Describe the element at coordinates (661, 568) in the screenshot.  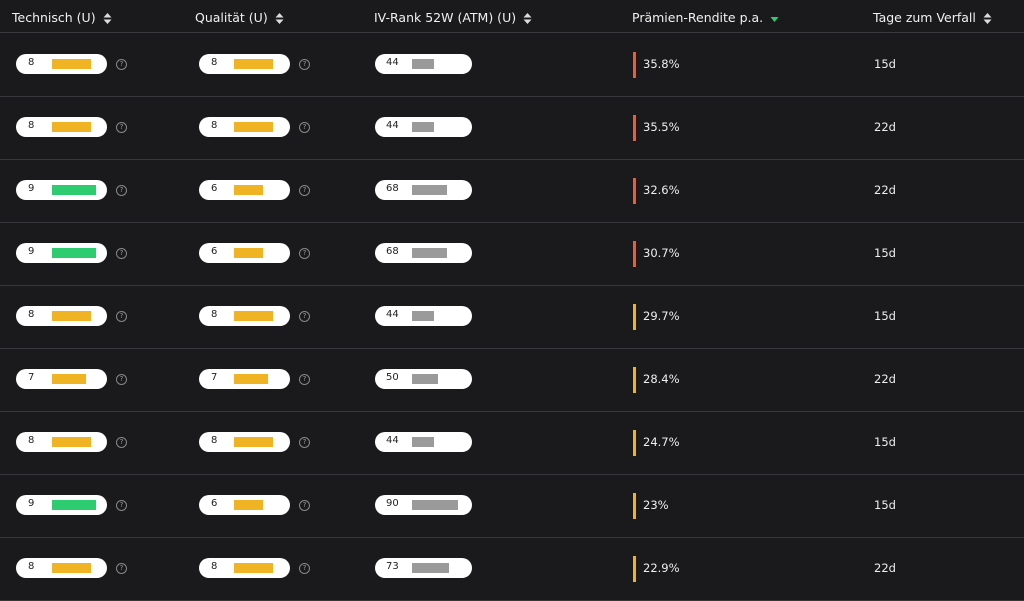
I see `yield-value: 22.9%` at that location.